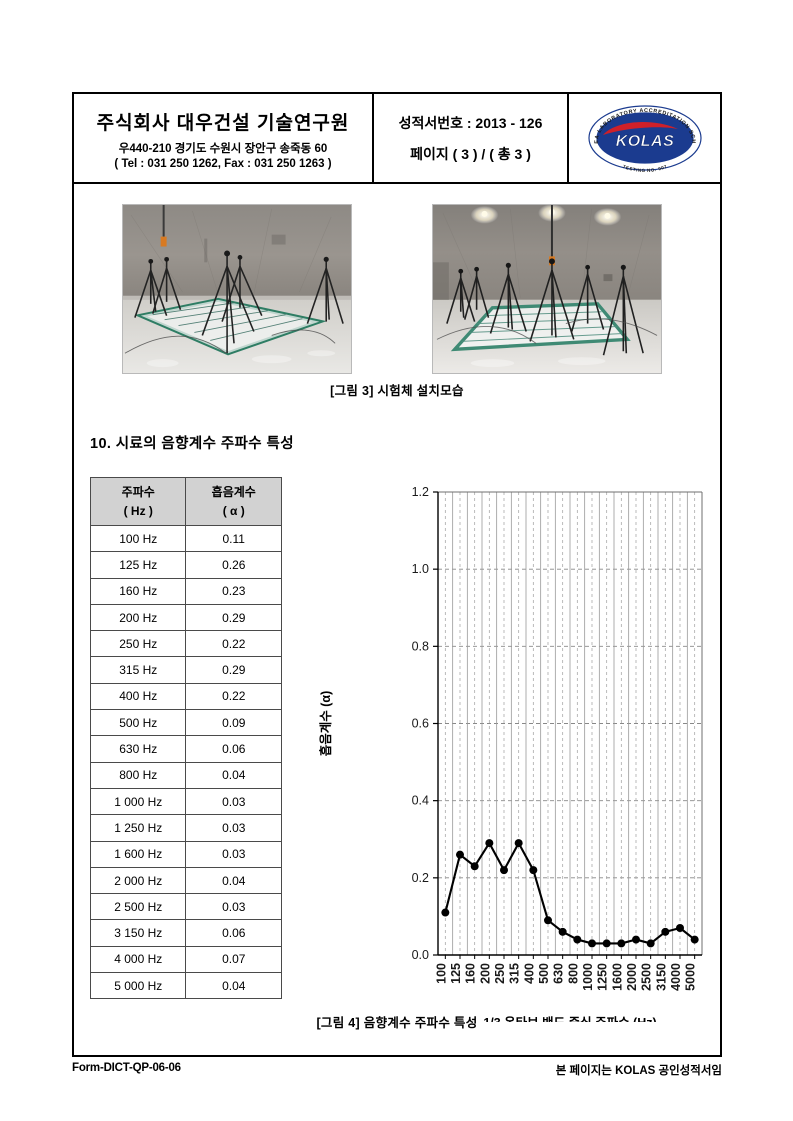  I want to click on table-row: 400 Hz 0.22, so click(185, 696).